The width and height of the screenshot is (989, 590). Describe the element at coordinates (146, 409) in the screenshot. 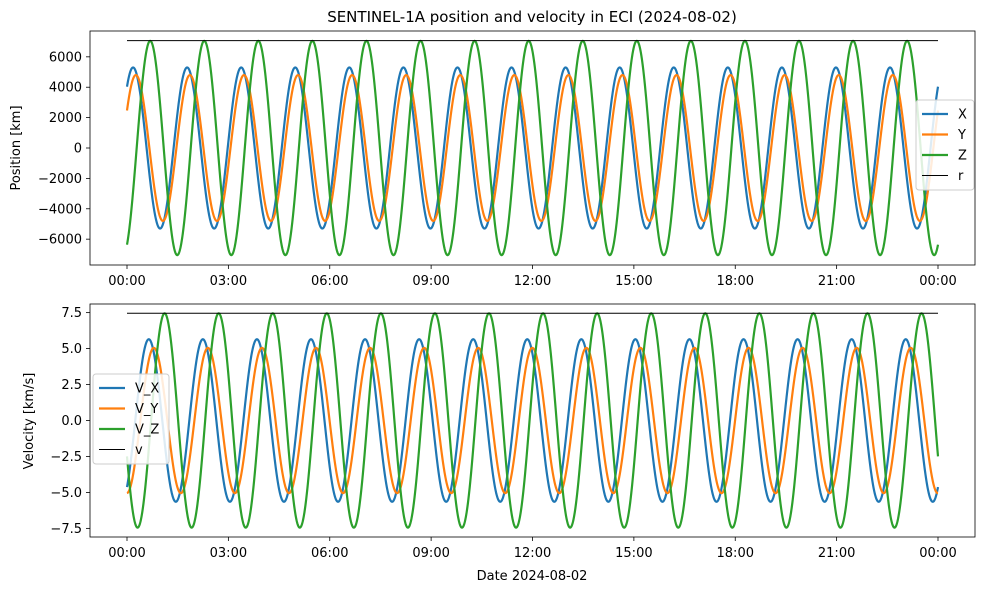

I see `legend-label: V_Y` at that location.